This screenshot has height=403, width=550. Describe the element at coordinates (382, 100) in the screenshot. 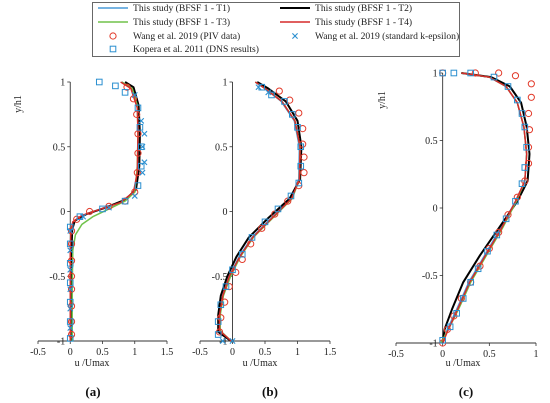

I see `panel-c-ylabel: y/h1` at that location.